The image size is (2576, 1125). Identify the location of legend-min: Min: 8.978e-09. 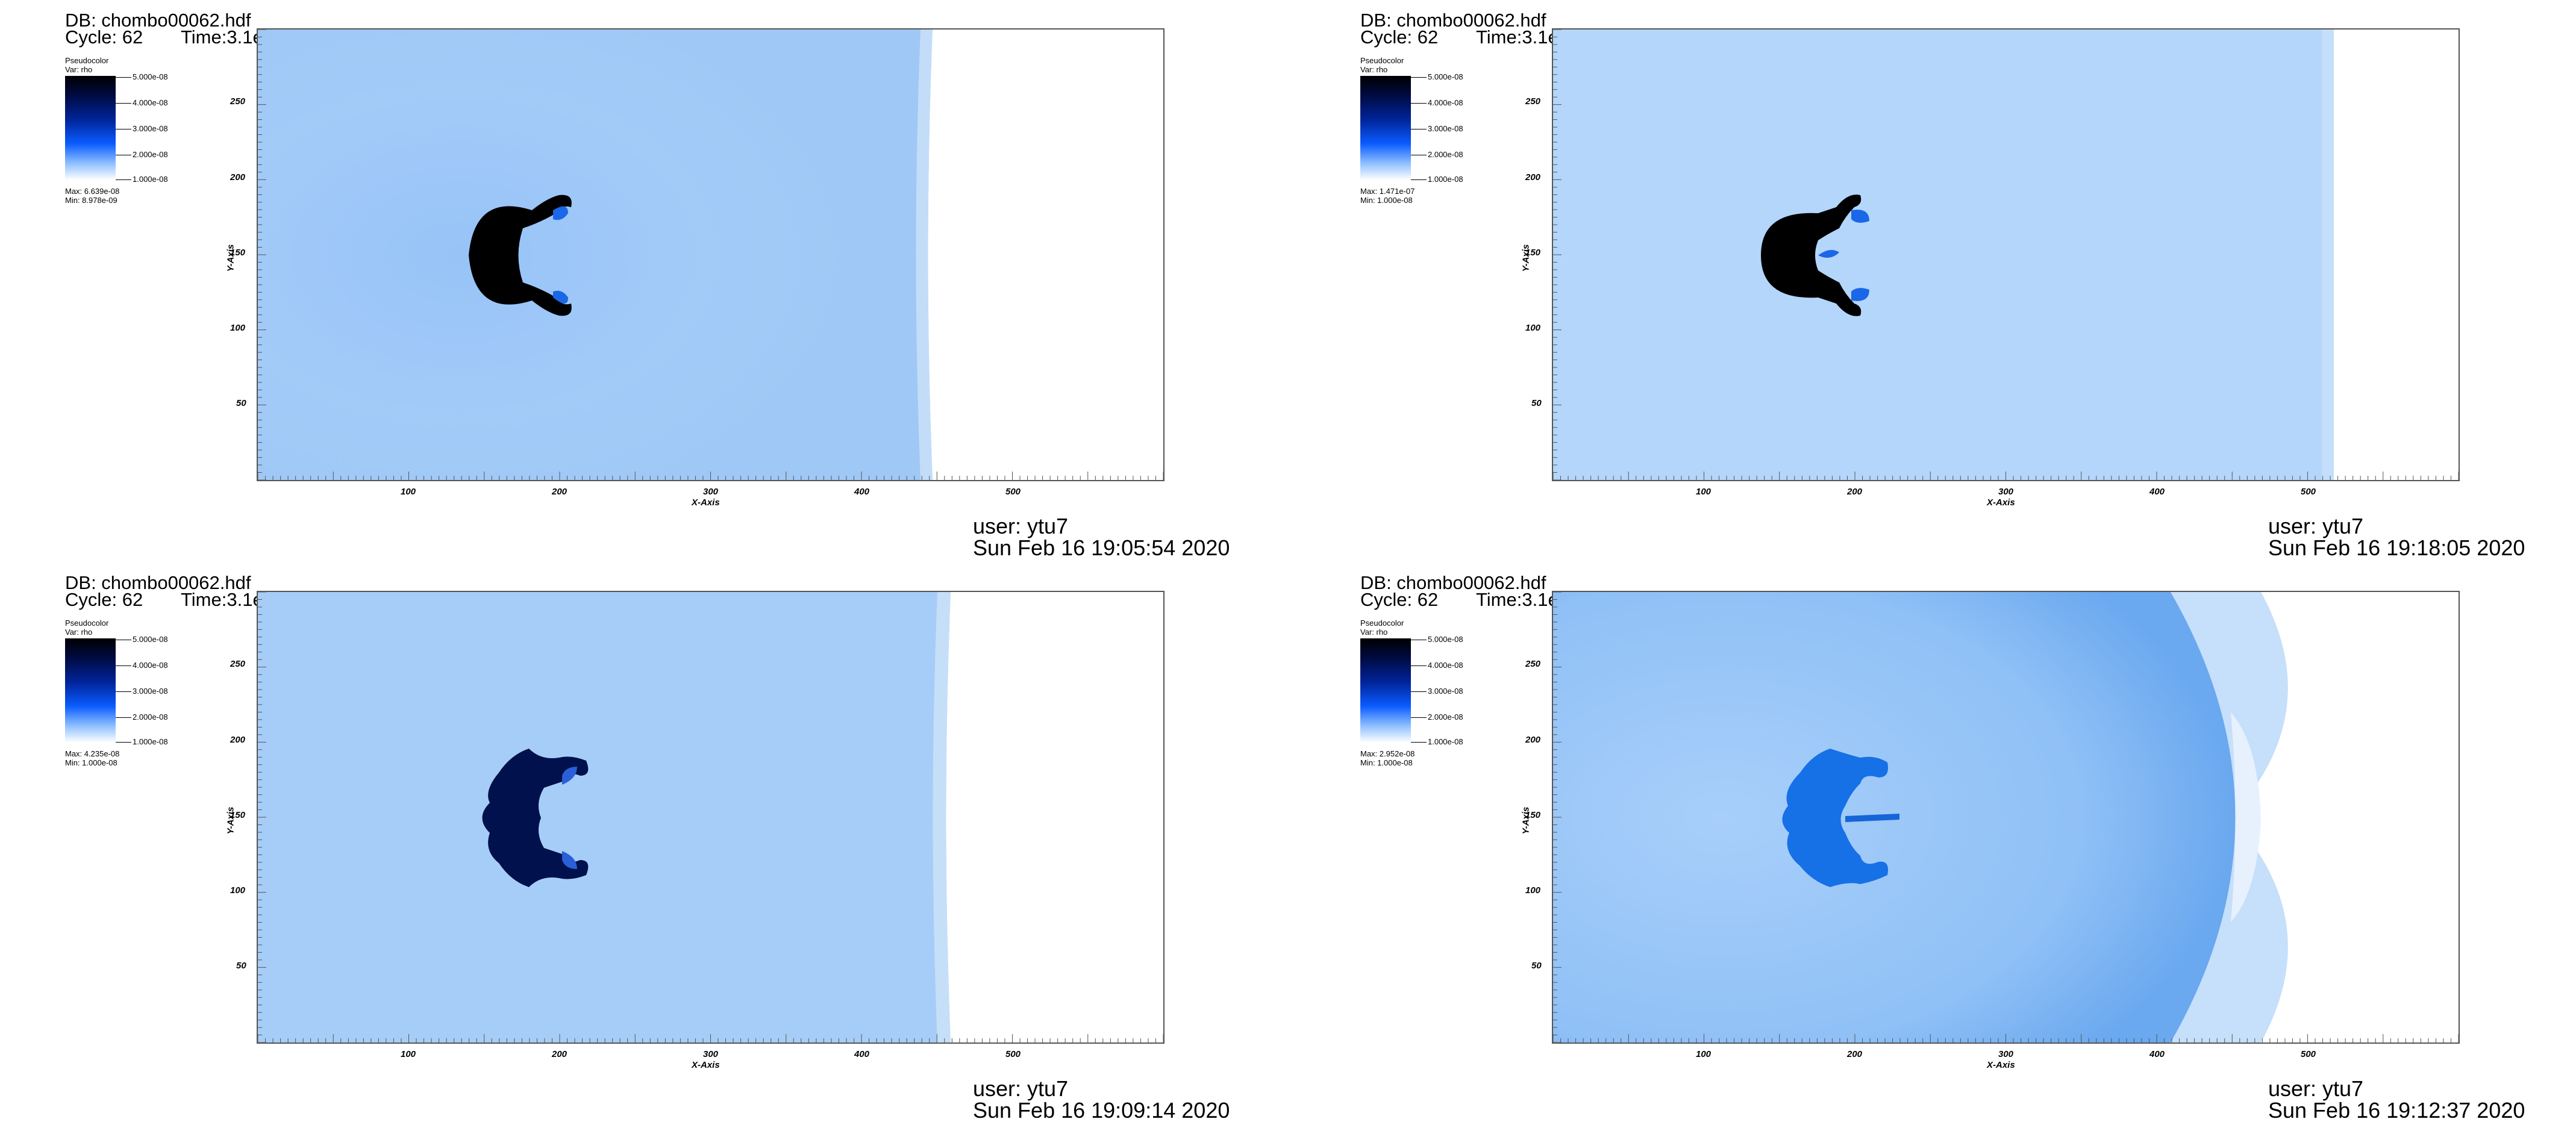
(91, 200).